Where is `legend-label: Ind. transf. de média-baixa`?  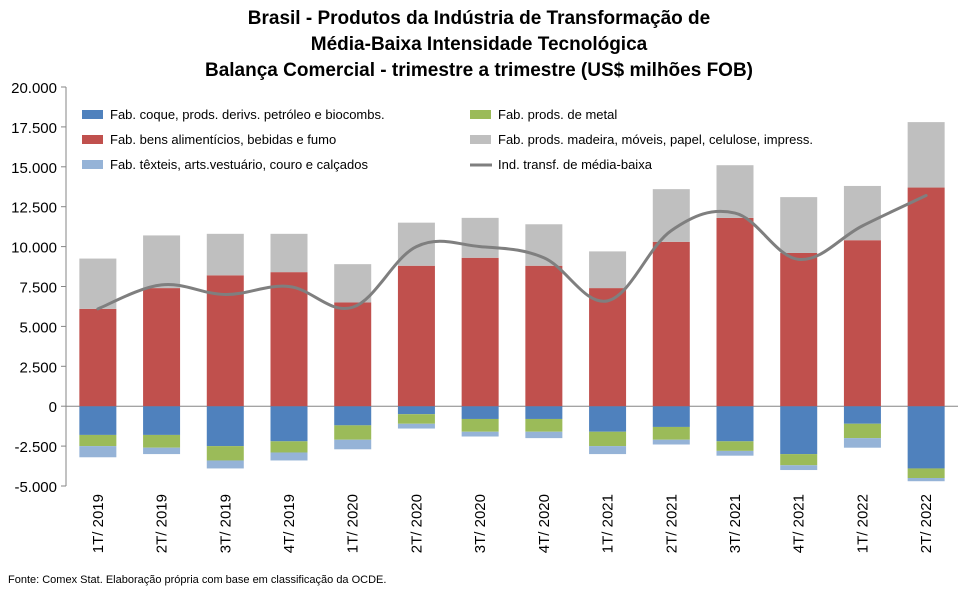
legend-label: Ind. transf. de média-baixa is located at coordinates (575, 164).